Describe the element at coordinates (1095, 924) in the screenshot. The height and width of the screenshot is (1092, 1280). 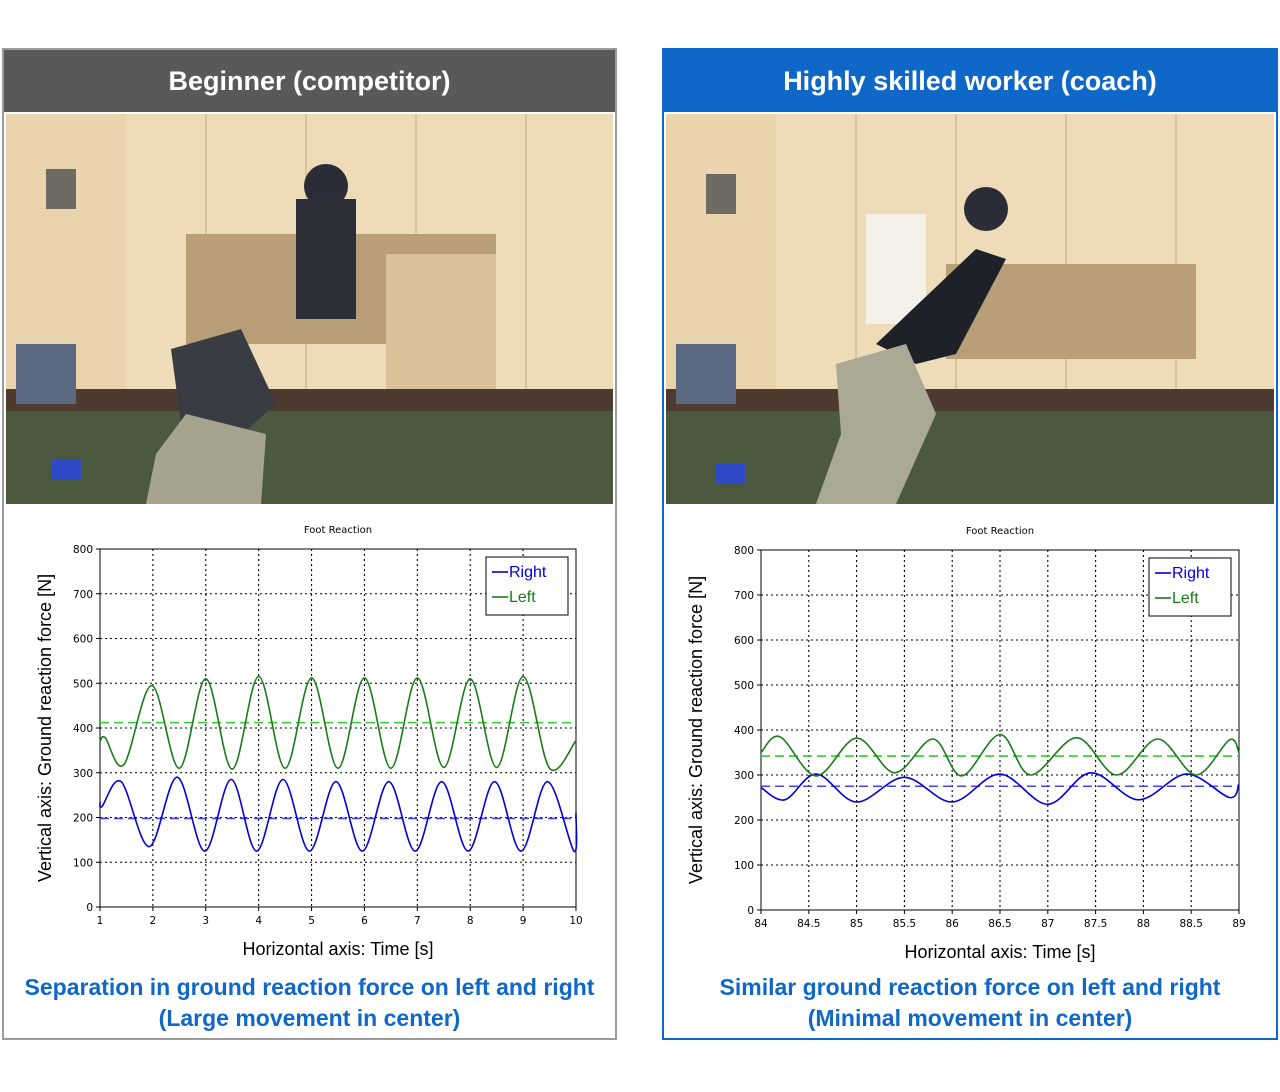
I see `x-tick-label: 87.5` at that location.